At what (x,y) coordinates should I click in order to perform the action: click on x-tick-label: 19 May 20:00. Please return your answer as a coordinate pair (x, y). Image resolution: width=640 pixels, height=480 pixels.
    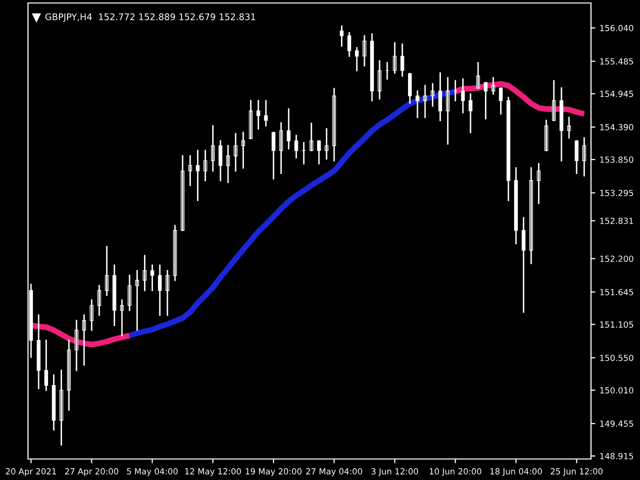
    Looking at the image, I should click on (274, 472).